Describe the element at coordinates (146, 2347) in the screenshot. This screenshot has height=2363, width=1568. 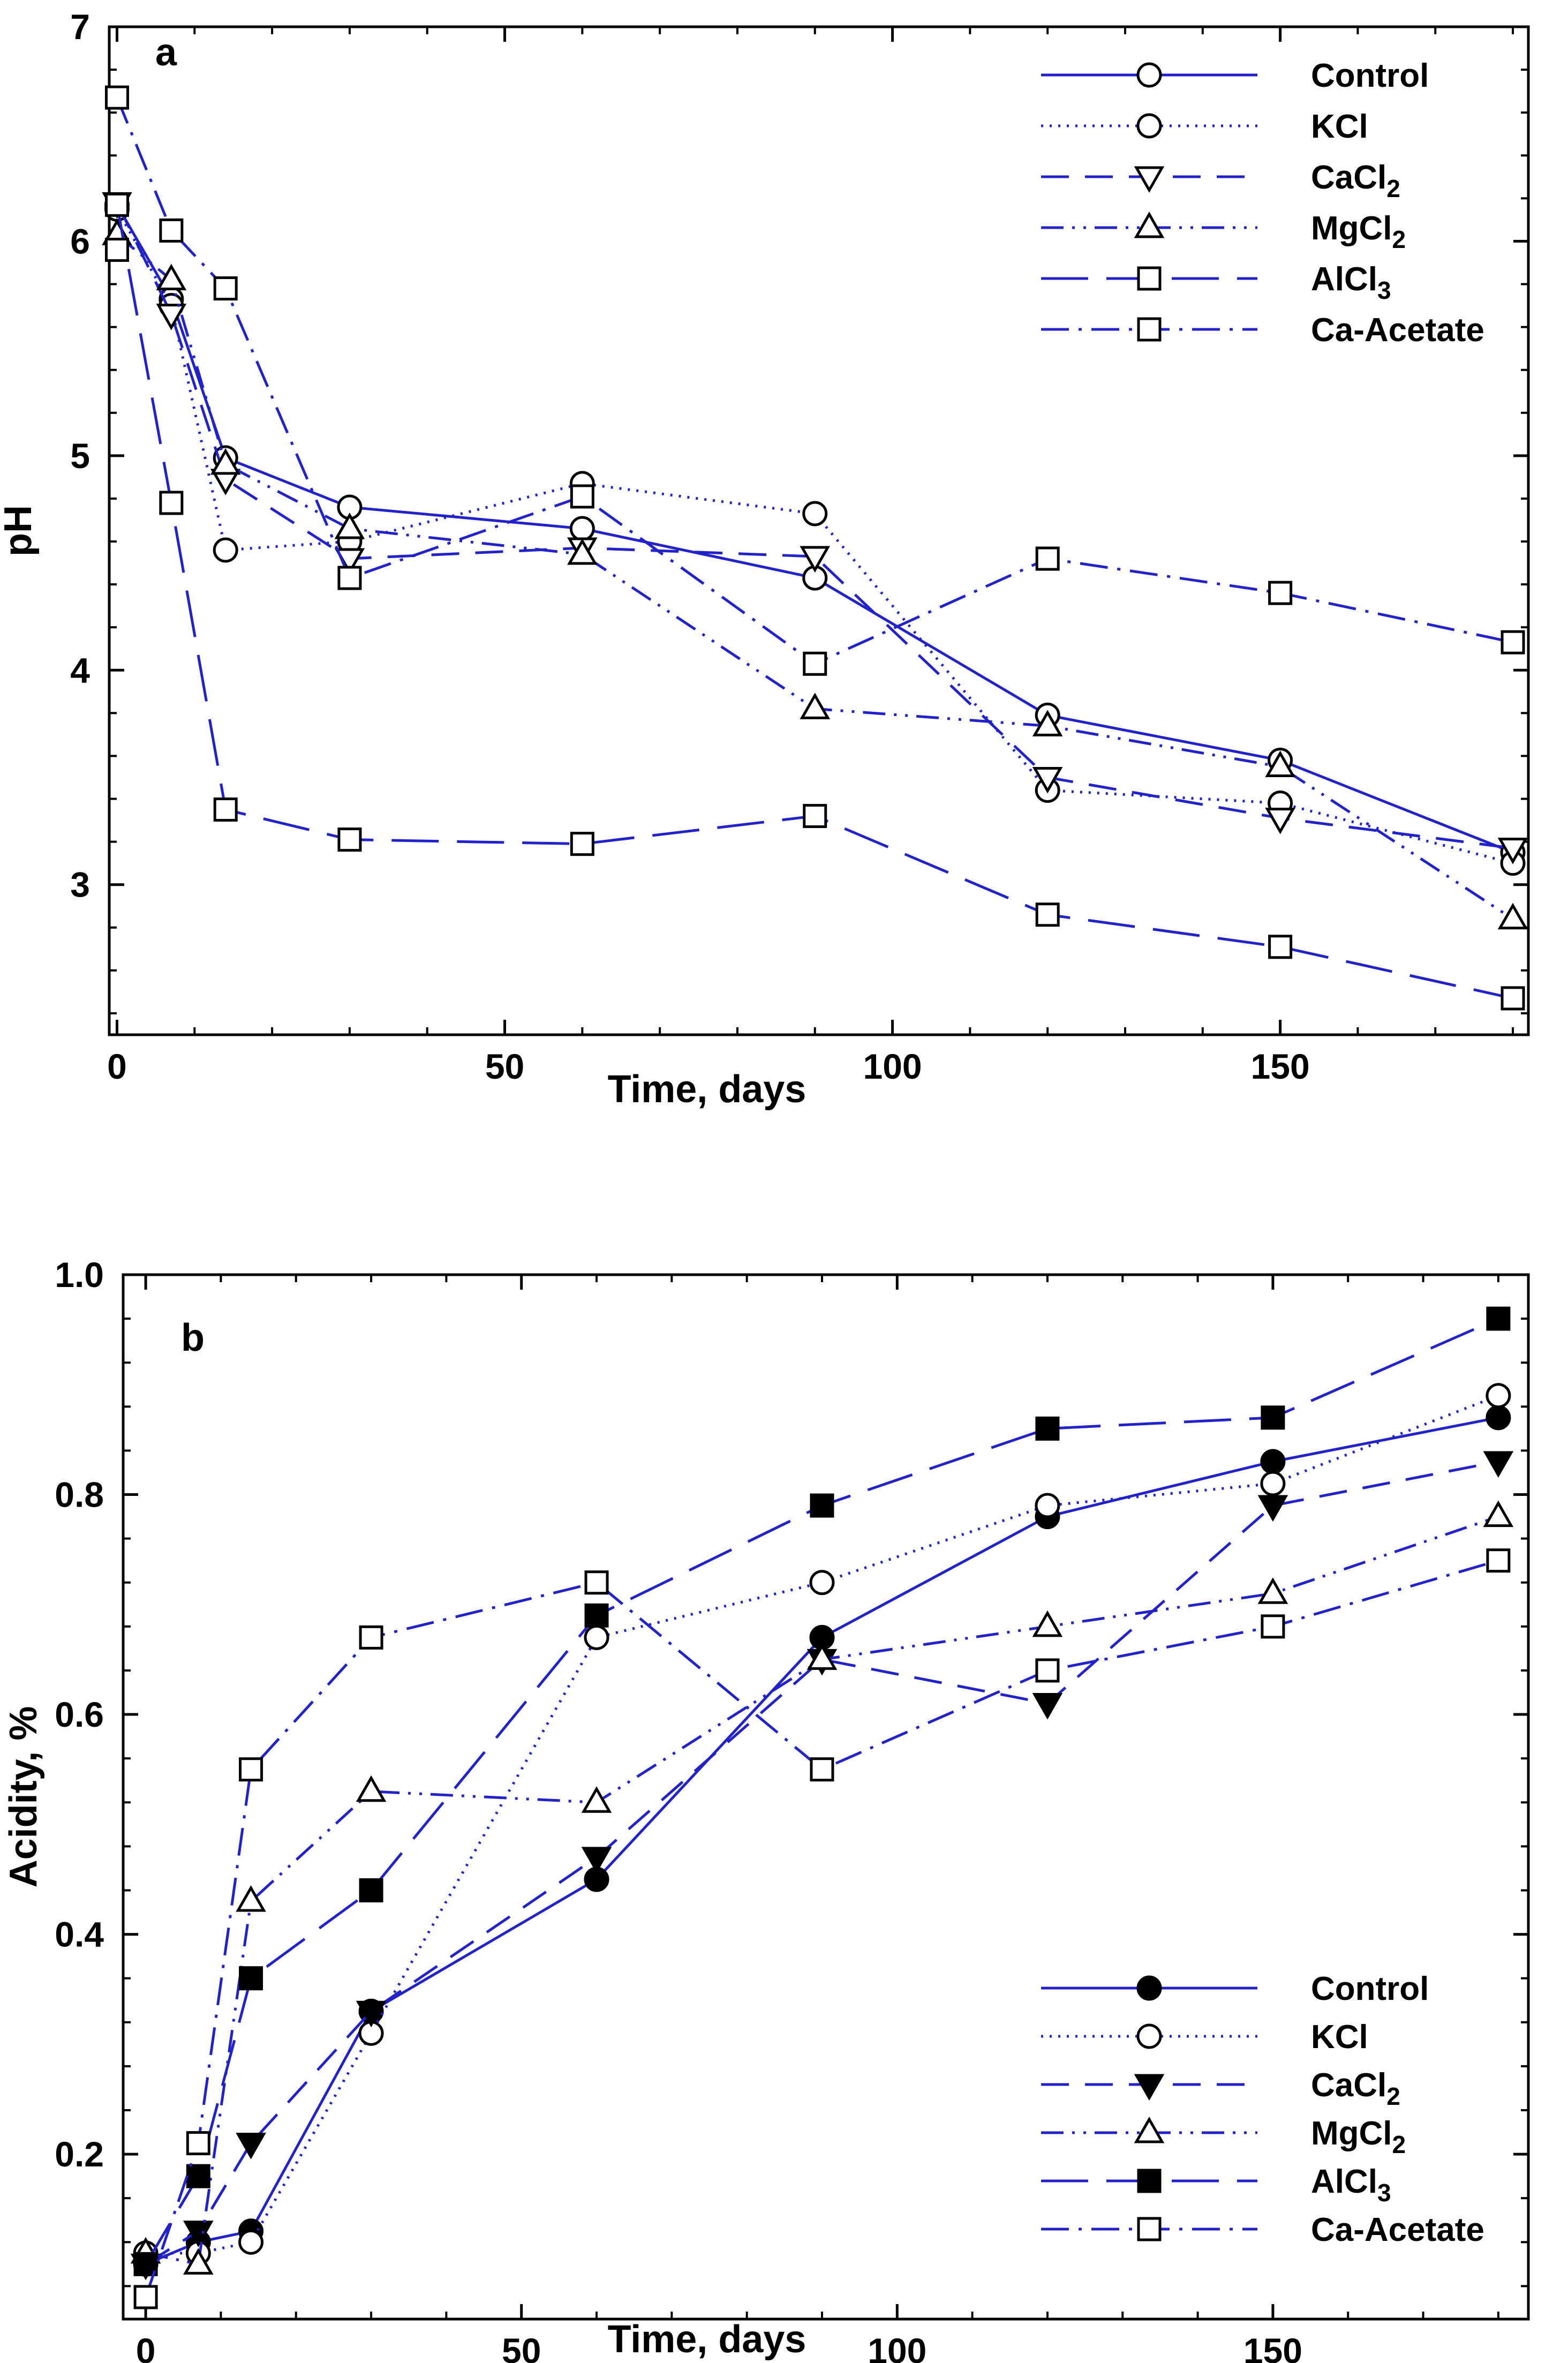
I see `x-tick-label: 0` at that location.